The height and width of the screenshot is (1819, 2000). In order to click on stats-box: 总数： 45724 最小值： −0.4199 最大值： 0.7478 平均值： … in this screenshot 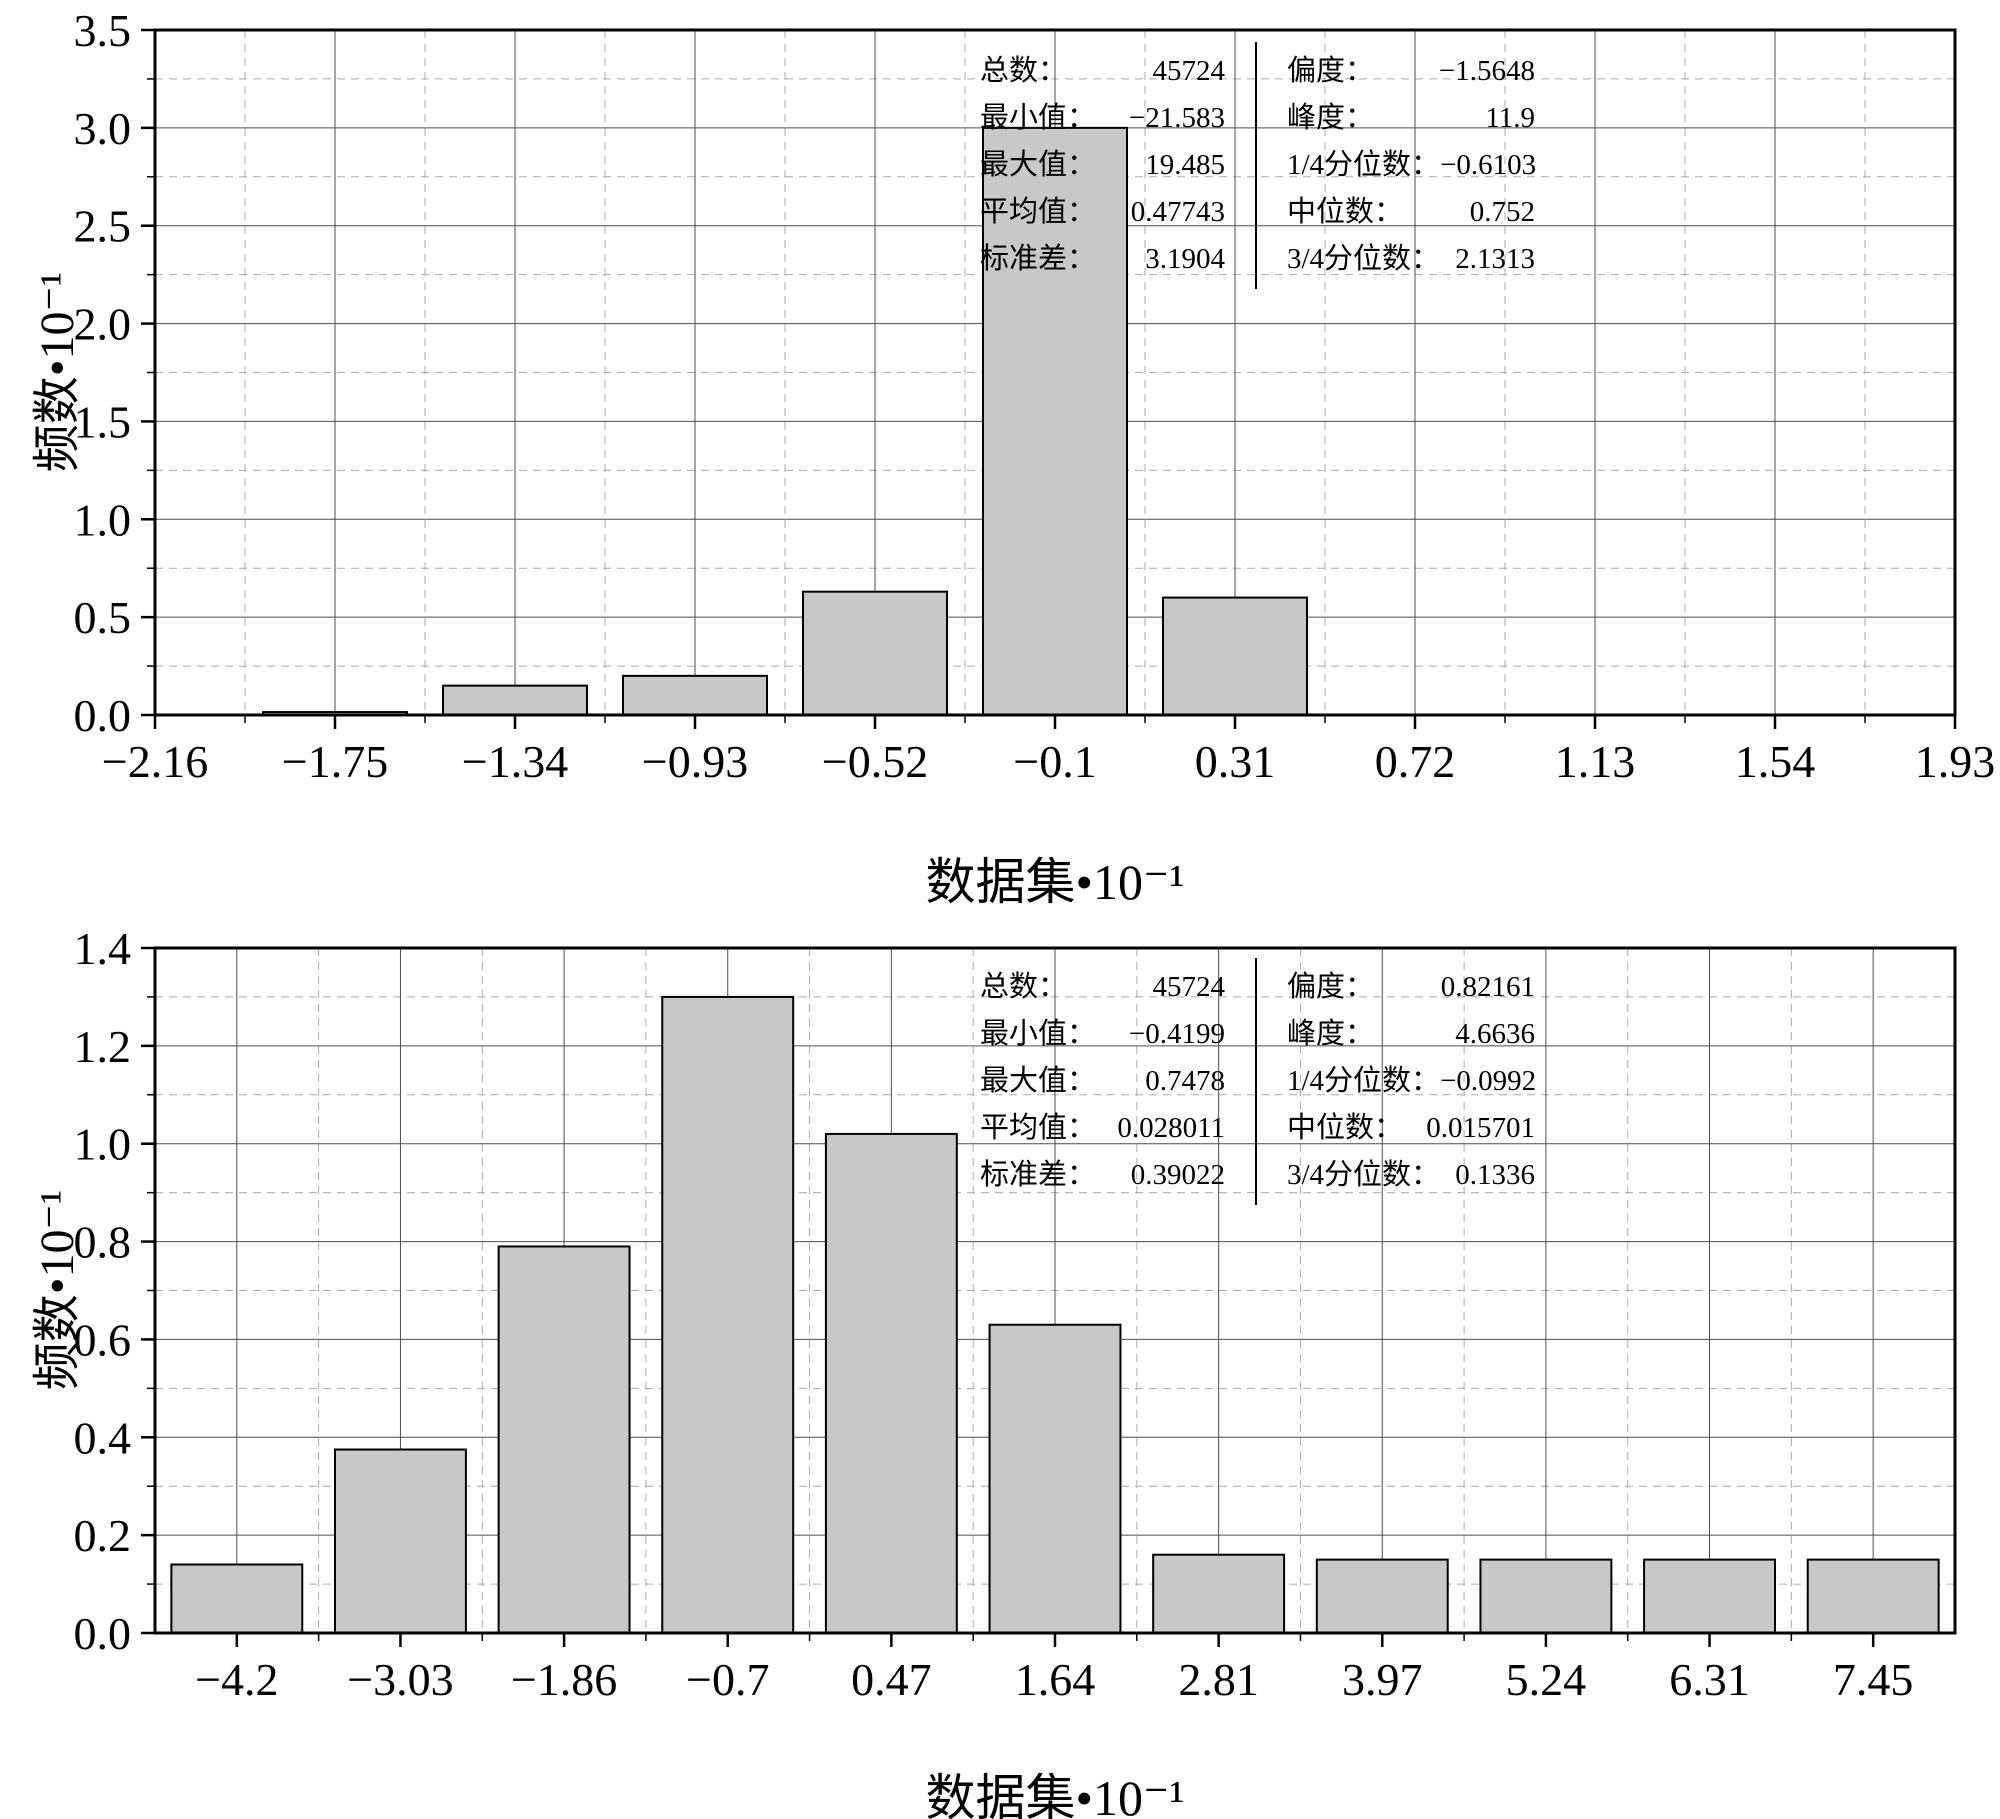, I will do `click(1258, 1081)`.